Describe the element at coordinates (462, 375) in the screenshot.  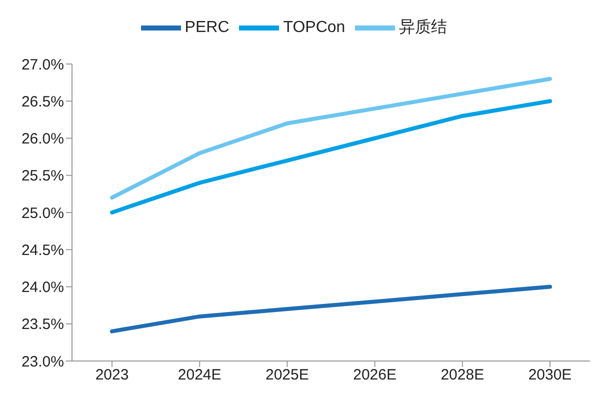
I see `x-tick-label: 2028E` at that location.